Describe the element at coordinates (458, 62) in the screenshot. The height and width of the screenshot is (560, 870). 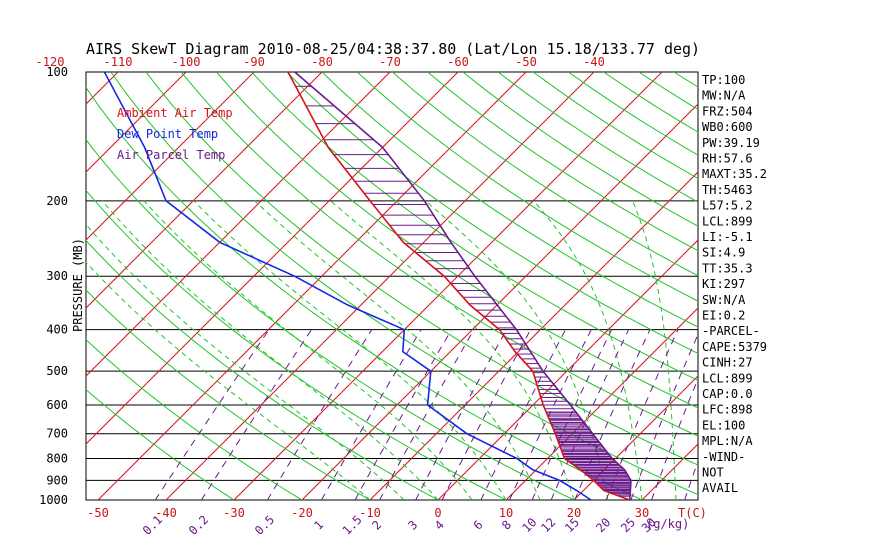
I see `top-temp-tick: -60` at that location.